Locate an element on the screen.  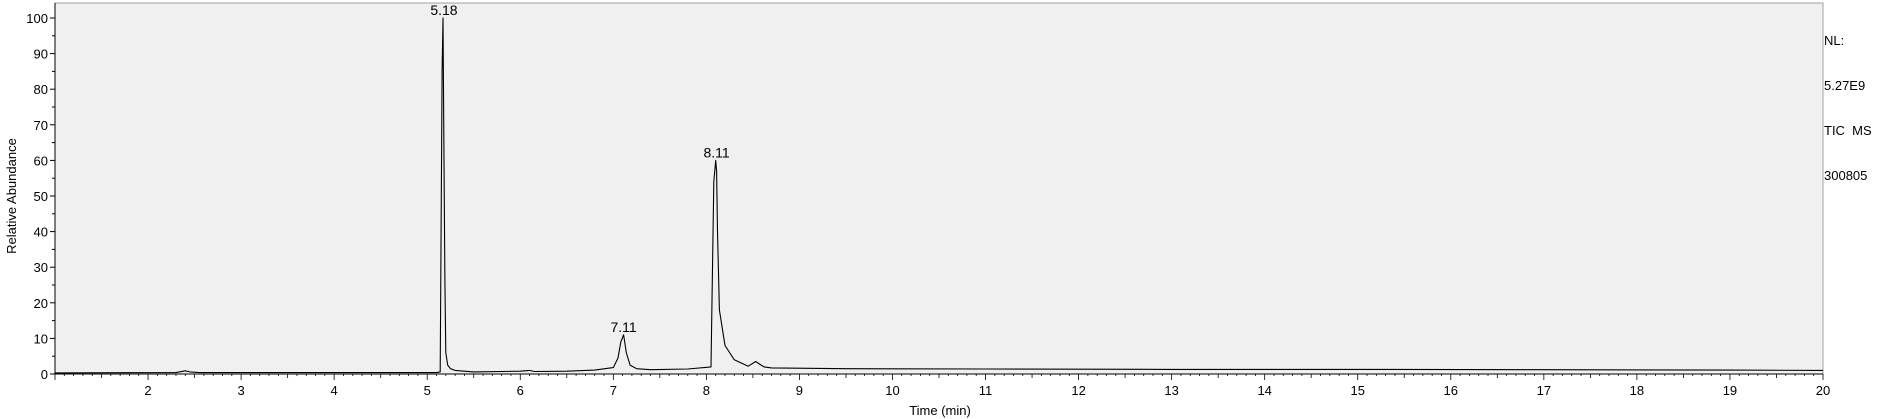
peak-annotations: 5.18 7.11 8.11 is located at coordinates (580, 168).